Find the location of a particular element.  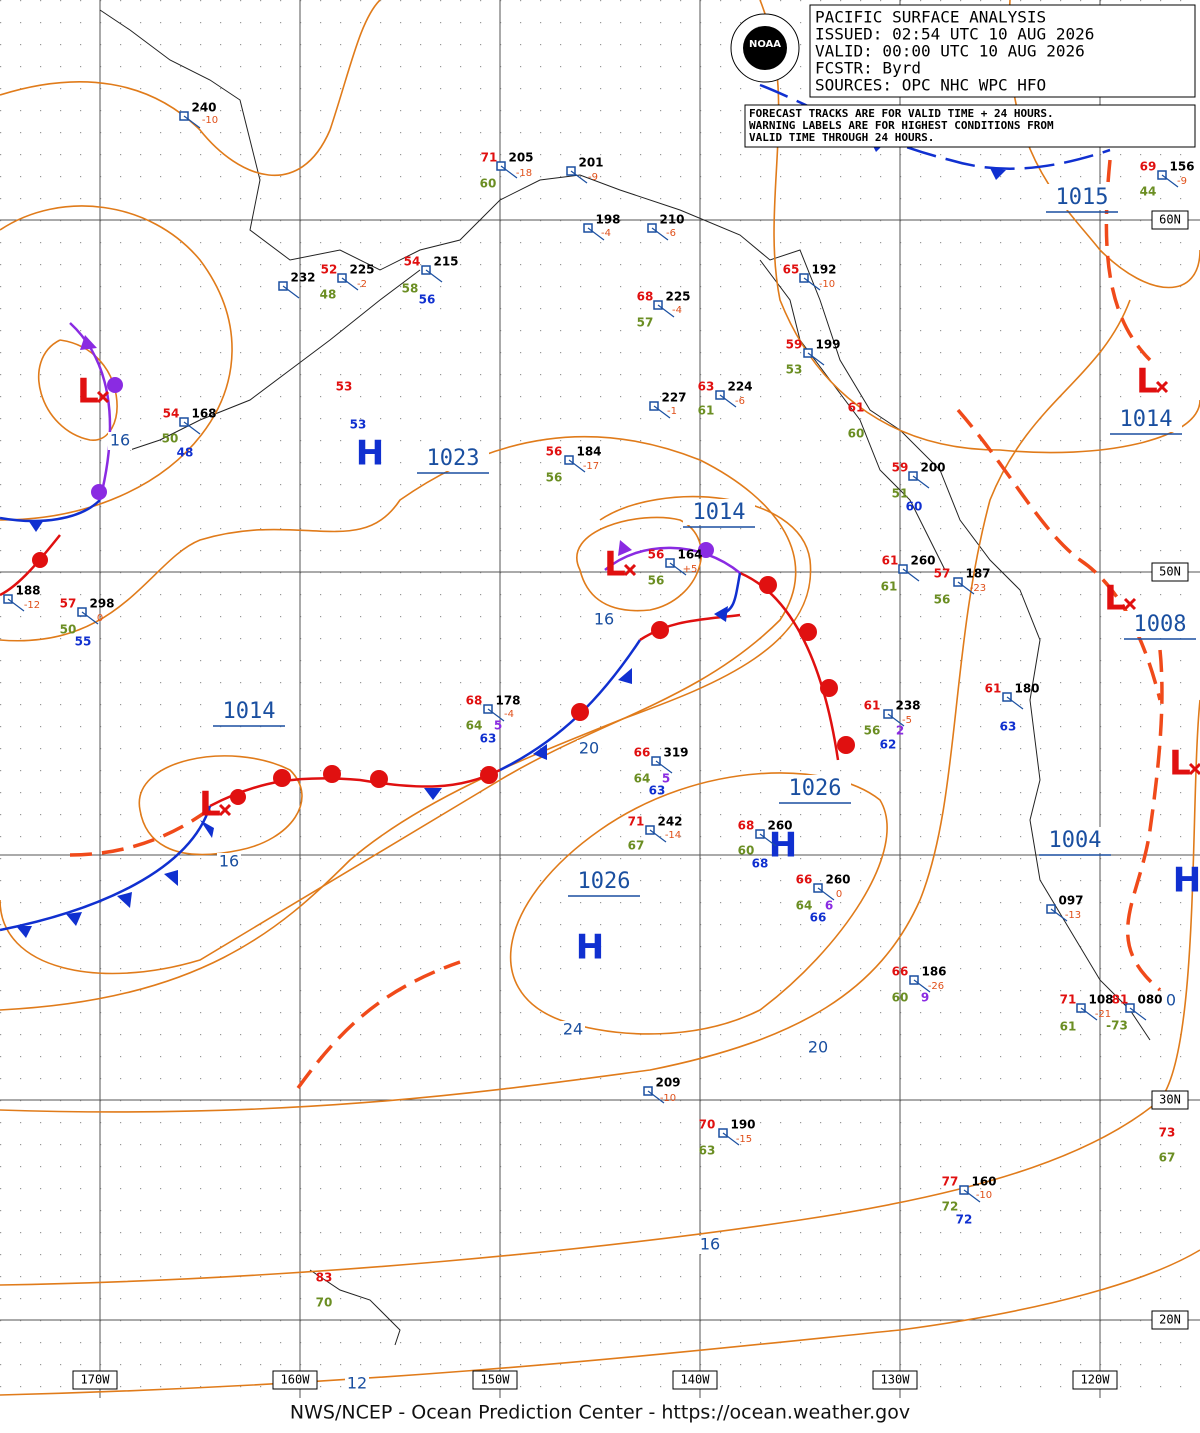

station-pressure: 225 is located at coordinates (361, 270).